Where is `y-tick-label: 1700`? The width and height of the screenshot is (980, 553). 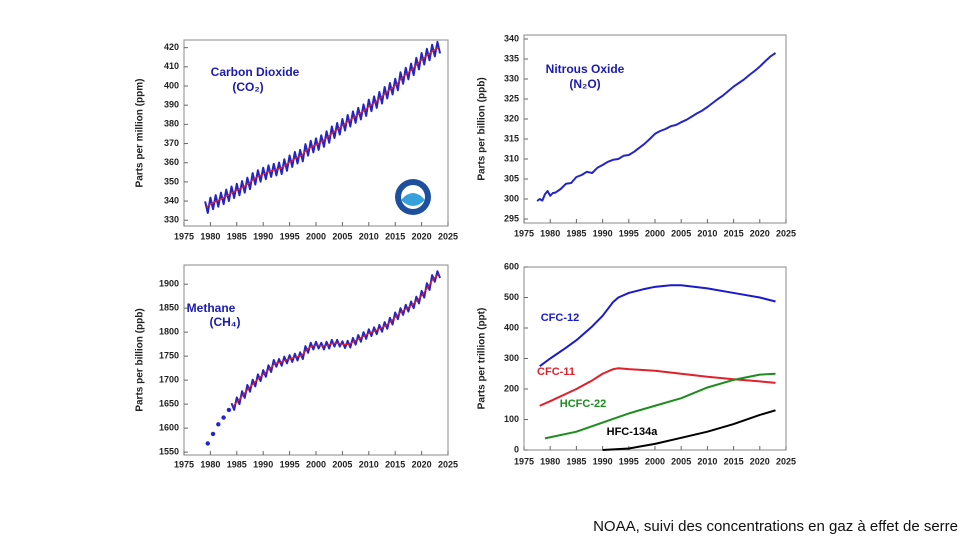 y-tick-label: 1700 is located at coordinates (169, 380).